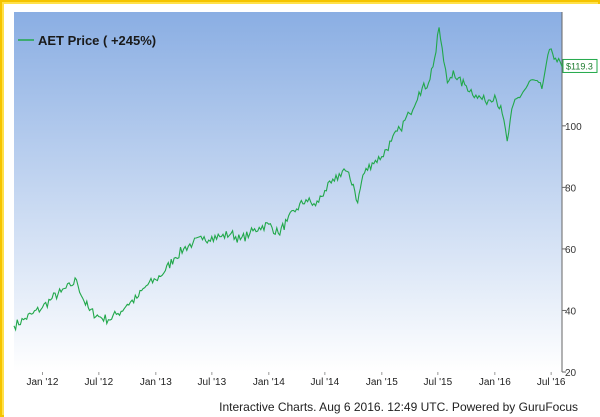 The width and height of the screenshot is (600, 417). What do you see at coordinates (495, 382) in the screenshot?
I see `x-tick-label: Jan '16` at bounding box center [495, 382].